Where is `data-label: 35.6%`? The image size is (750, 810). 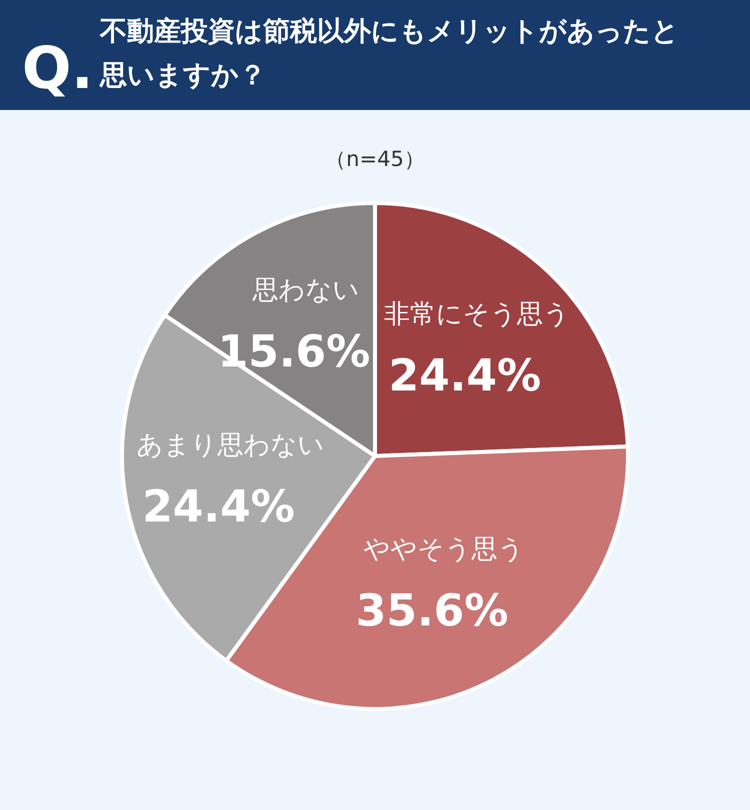
data-label: 35.6% is located at coordinates (432, 610).